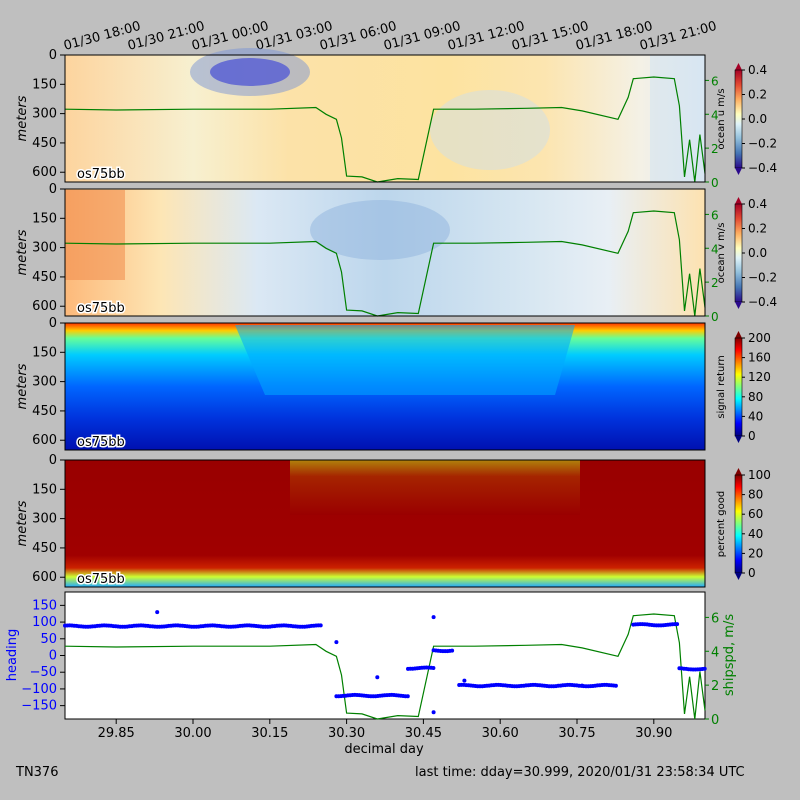 This screenshot has width=800, height=800. What do you see at coordinates (39, 706) in the screenshot?
I see `heading-tick-label: −150` at bounding box center [39, 706].